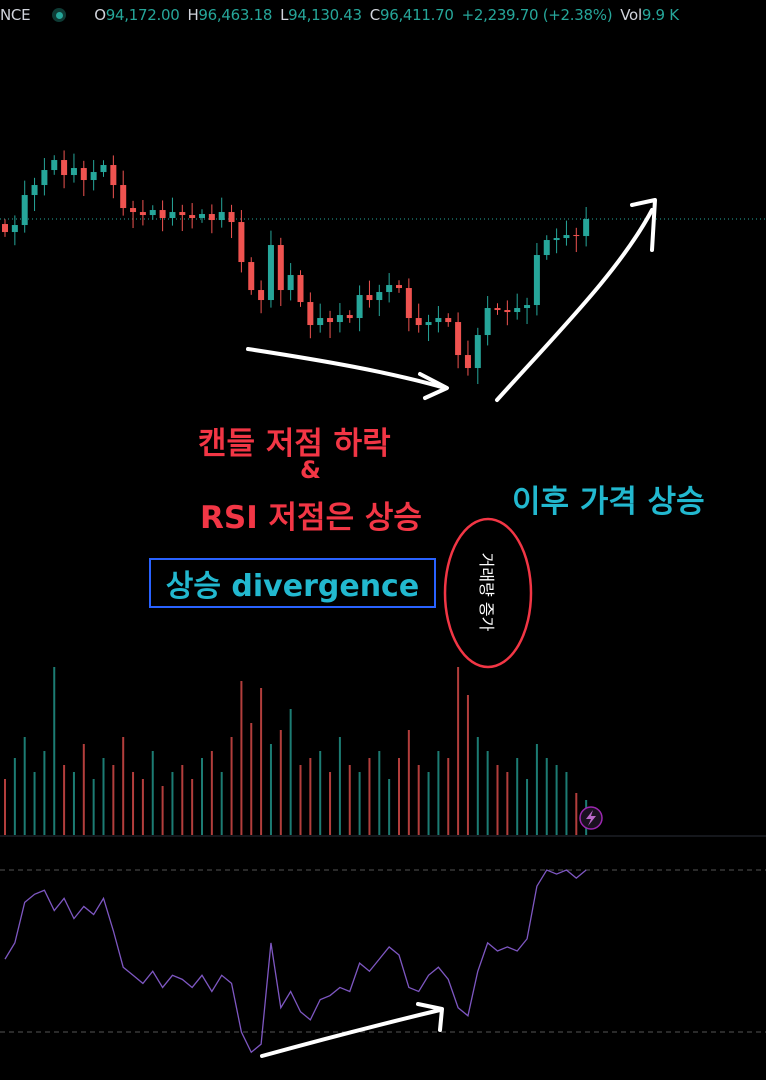 This screenshot has width=766, height=1080. I want to click on volume-highlight-ellipse, so click(488, 593).